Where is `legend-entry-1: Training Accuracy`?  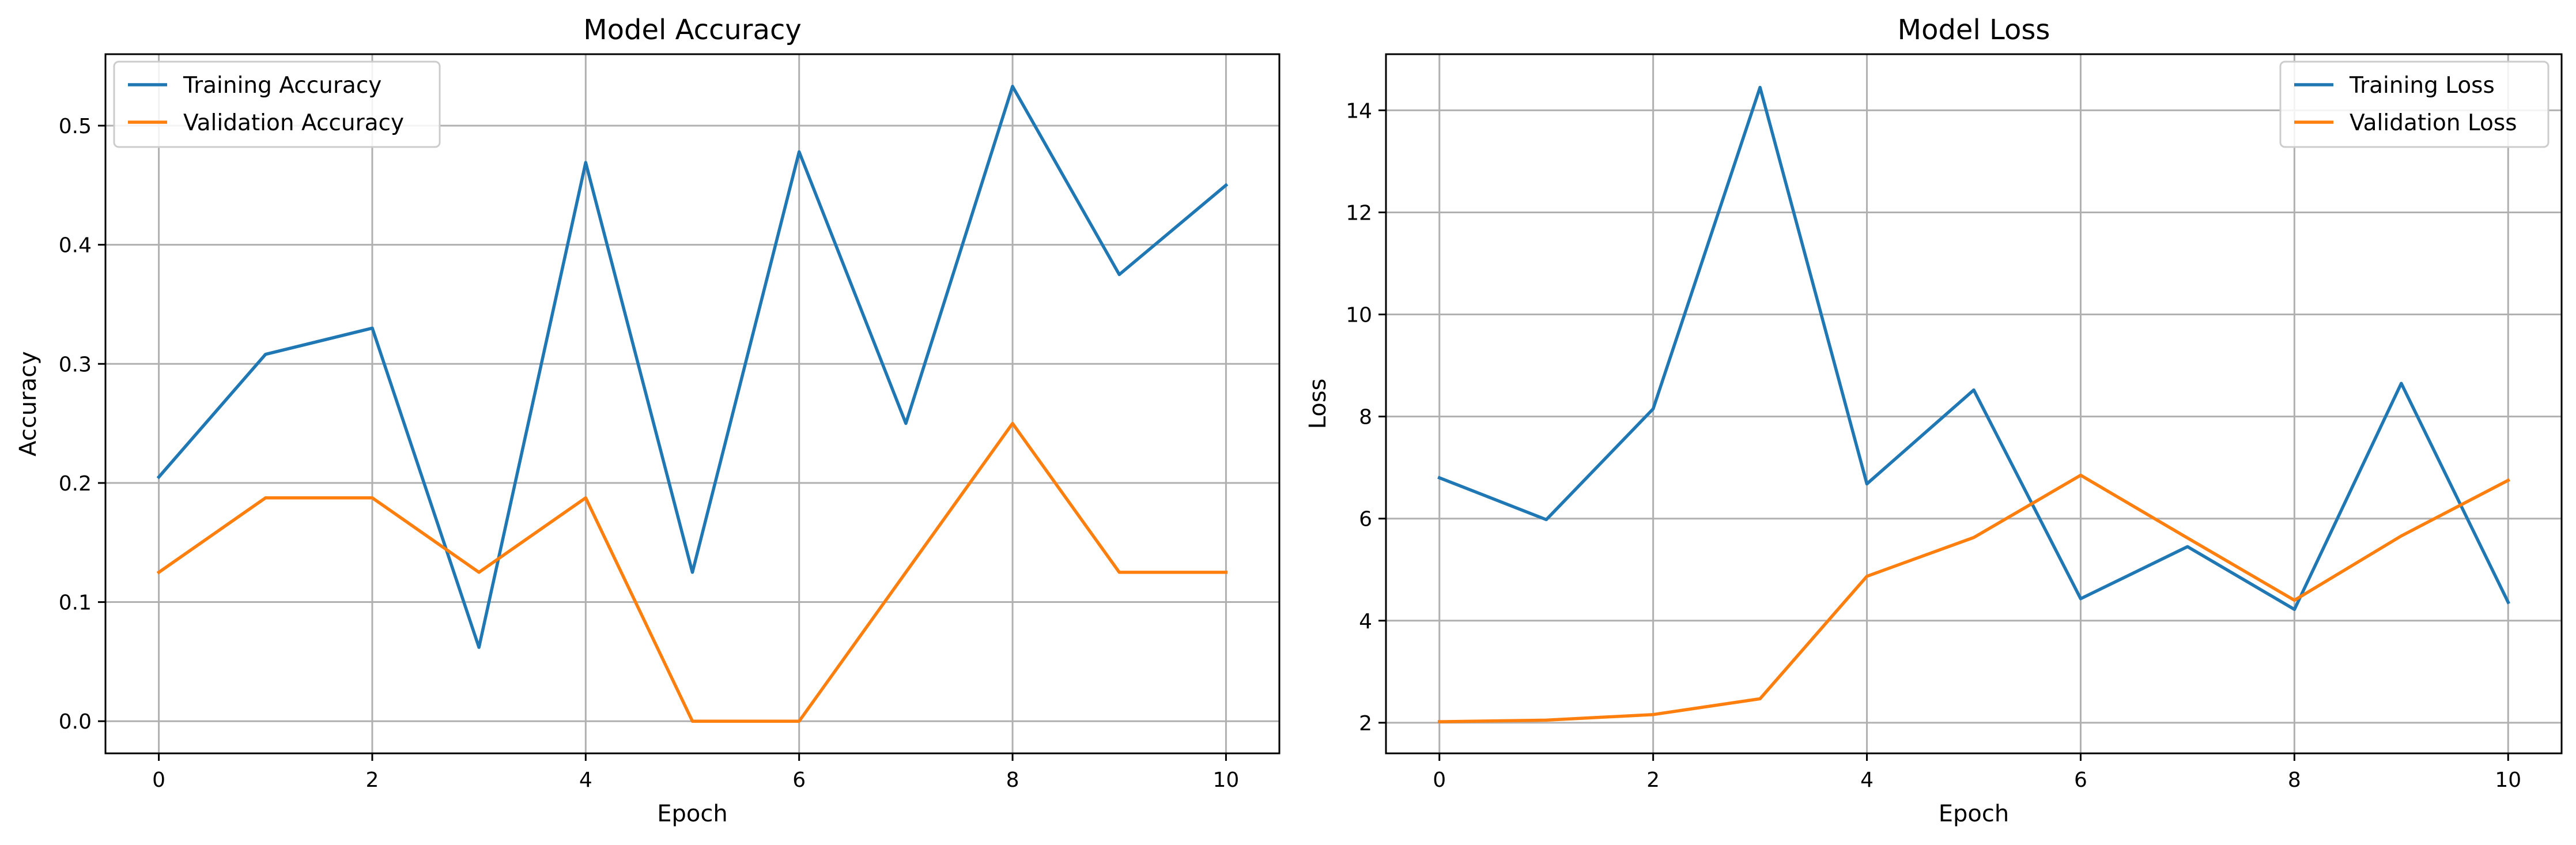 legend-entry-1: Training Accuracy is located at coordinates (282, 86).